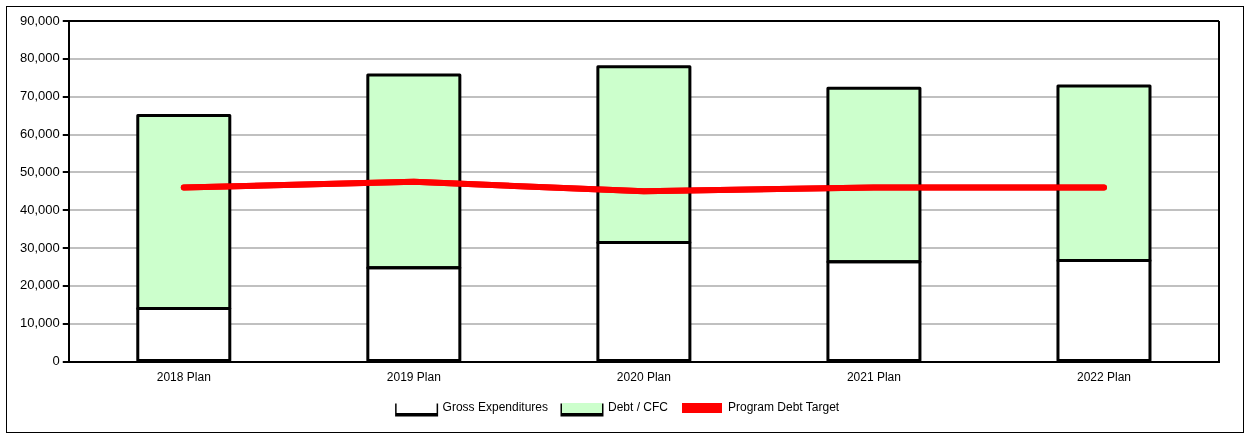  I want to click on x-tick-label: 2022 Plan, so click(1103, 377).